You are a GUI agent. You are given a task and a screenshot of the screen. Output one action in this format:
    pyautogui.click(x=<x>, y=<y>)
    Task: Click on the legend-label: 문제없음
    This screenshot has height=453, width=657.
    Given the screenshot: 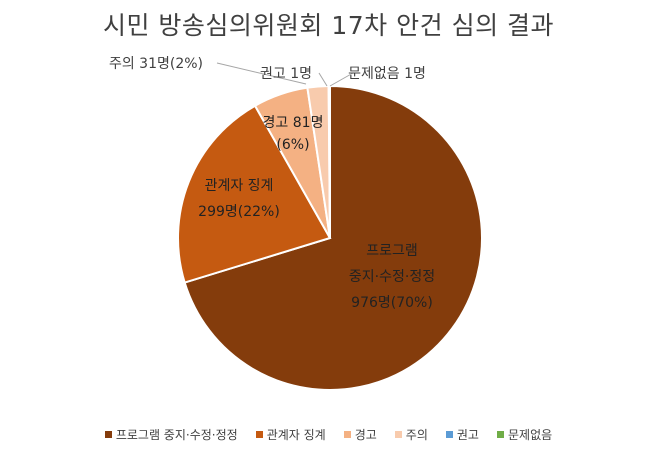 What is the action you would take?
    pyautogui.click(x=530, y=435)
    